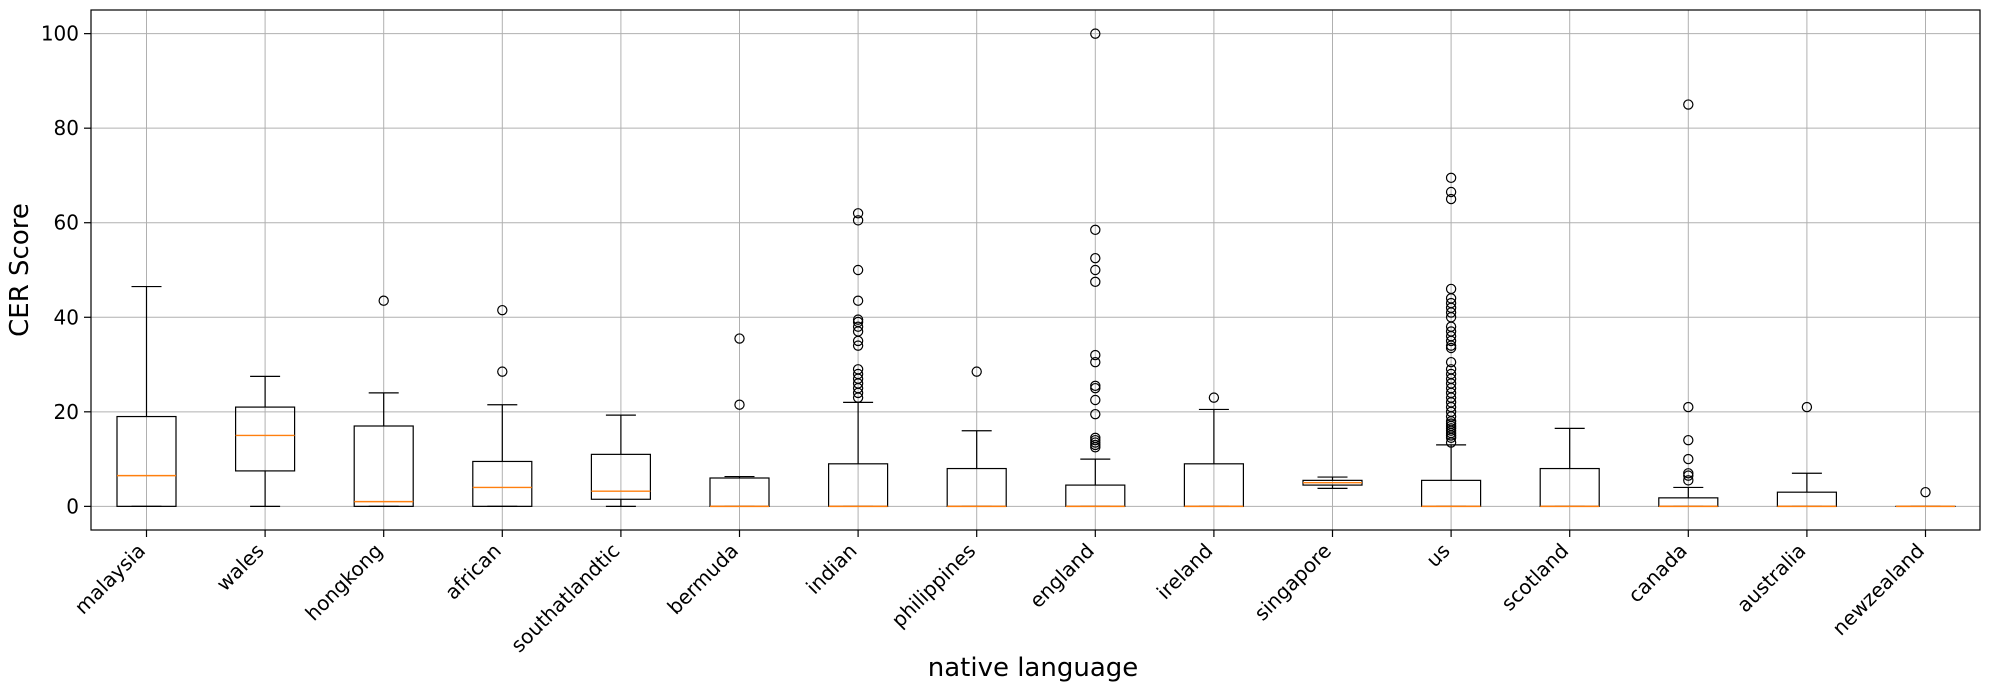 The height and width of the screenshot is (690, 1990). What do you see at coordinates (1688, 303) in the screenshot?
I see `box-canada` at bounding box center [1688, 303].